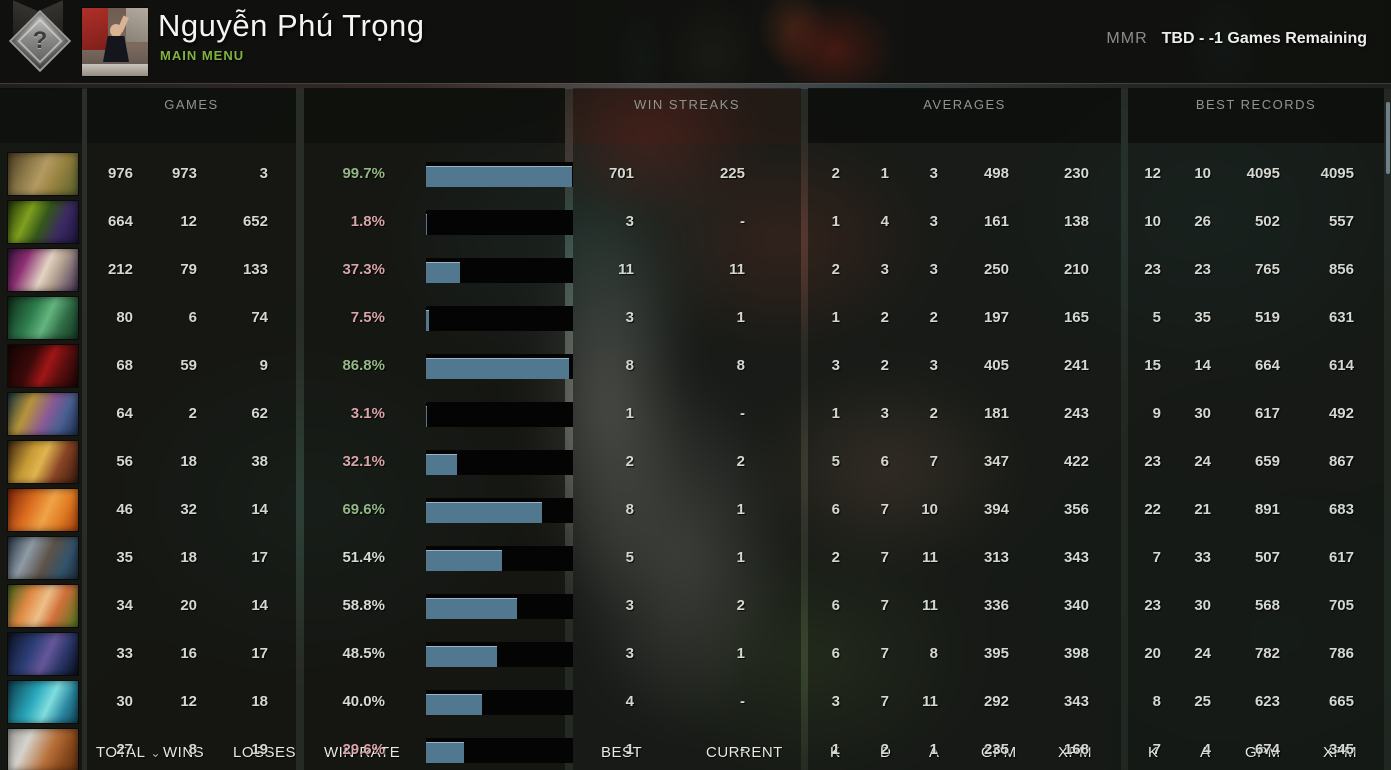 This screenshot has width=1391, height=770. Describe the element at coordinates (1202, 269) in the screenshot. I see `record-assists-cell: 23` at that location.